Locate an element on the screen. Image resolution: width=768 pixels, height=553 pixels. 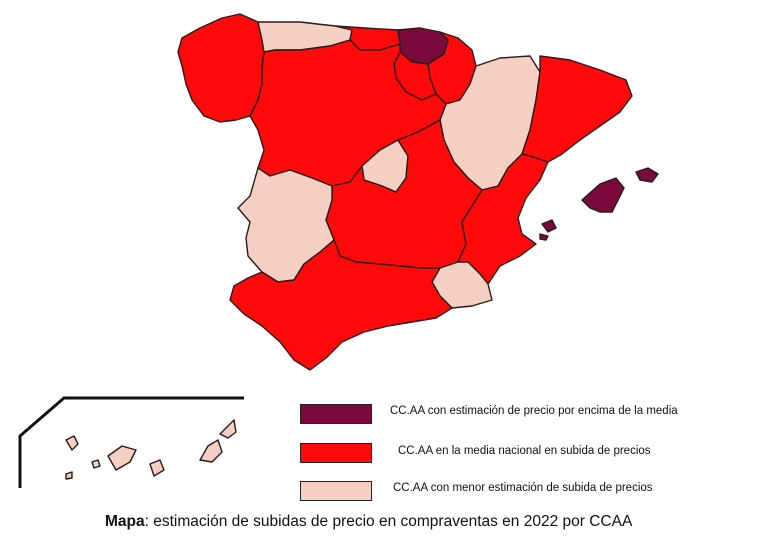
region-islas-baleares is located at coordinates (599, 204).